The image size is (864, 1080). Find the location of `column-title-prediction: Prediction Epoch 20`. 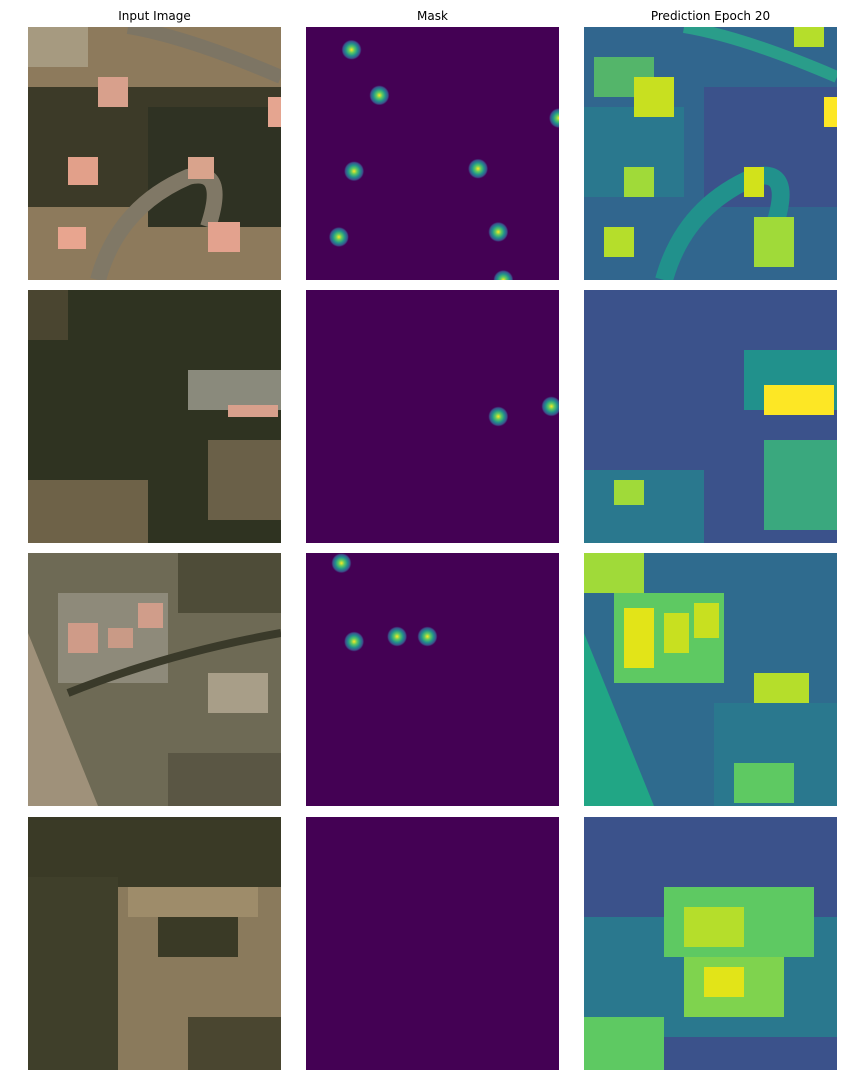

column-title-prediction: Prediction Epoch 20 is located at coordinates (710, 16).